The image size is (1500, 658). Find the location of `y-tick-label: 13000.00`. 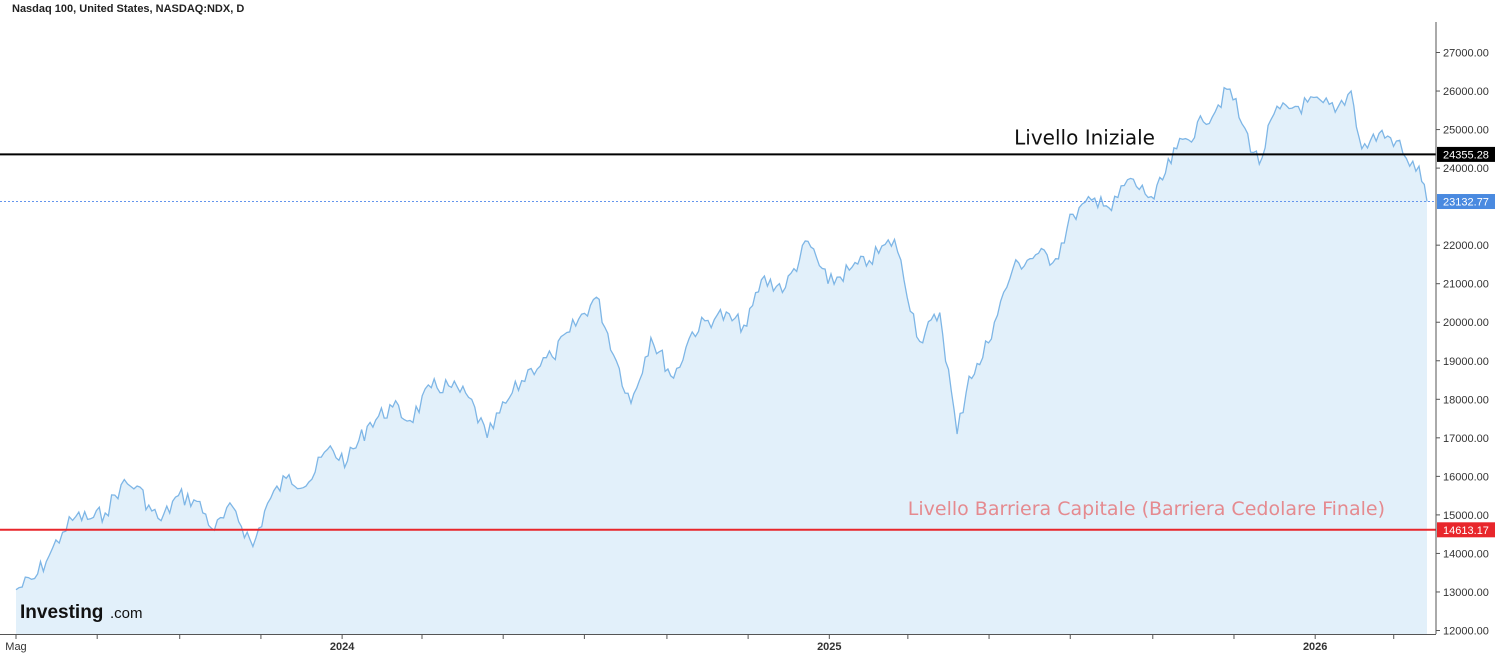

y-tick-label: 13000.00 is located at coordinates (1466, 593).